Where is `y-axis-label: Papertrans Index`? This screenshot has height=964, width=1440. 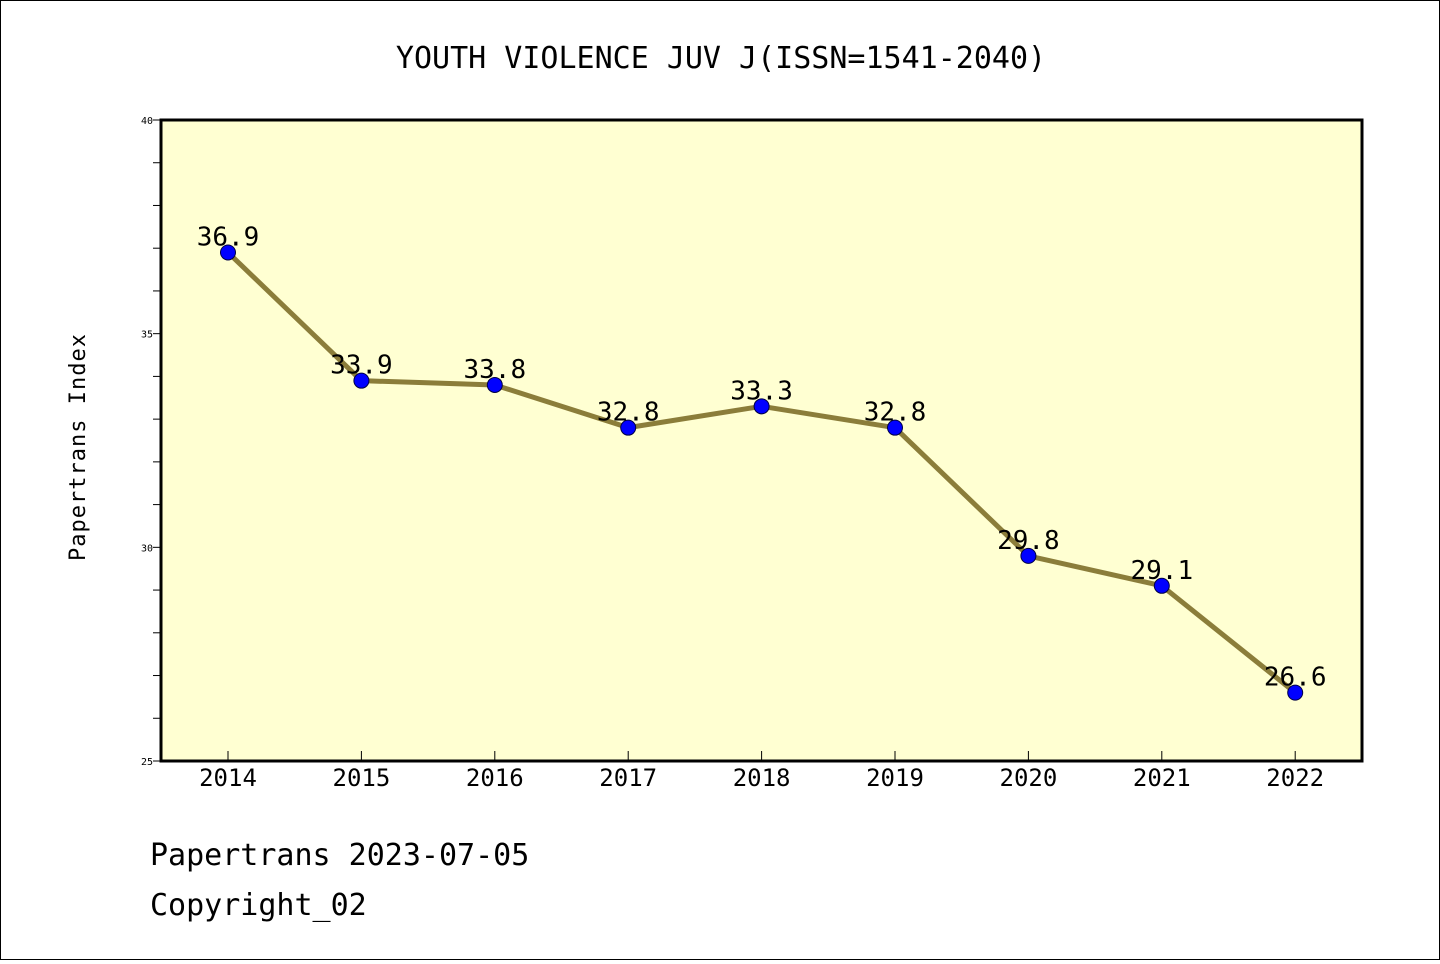 y-axis-label: Papertrans Index is located at coordinates (78, 447).